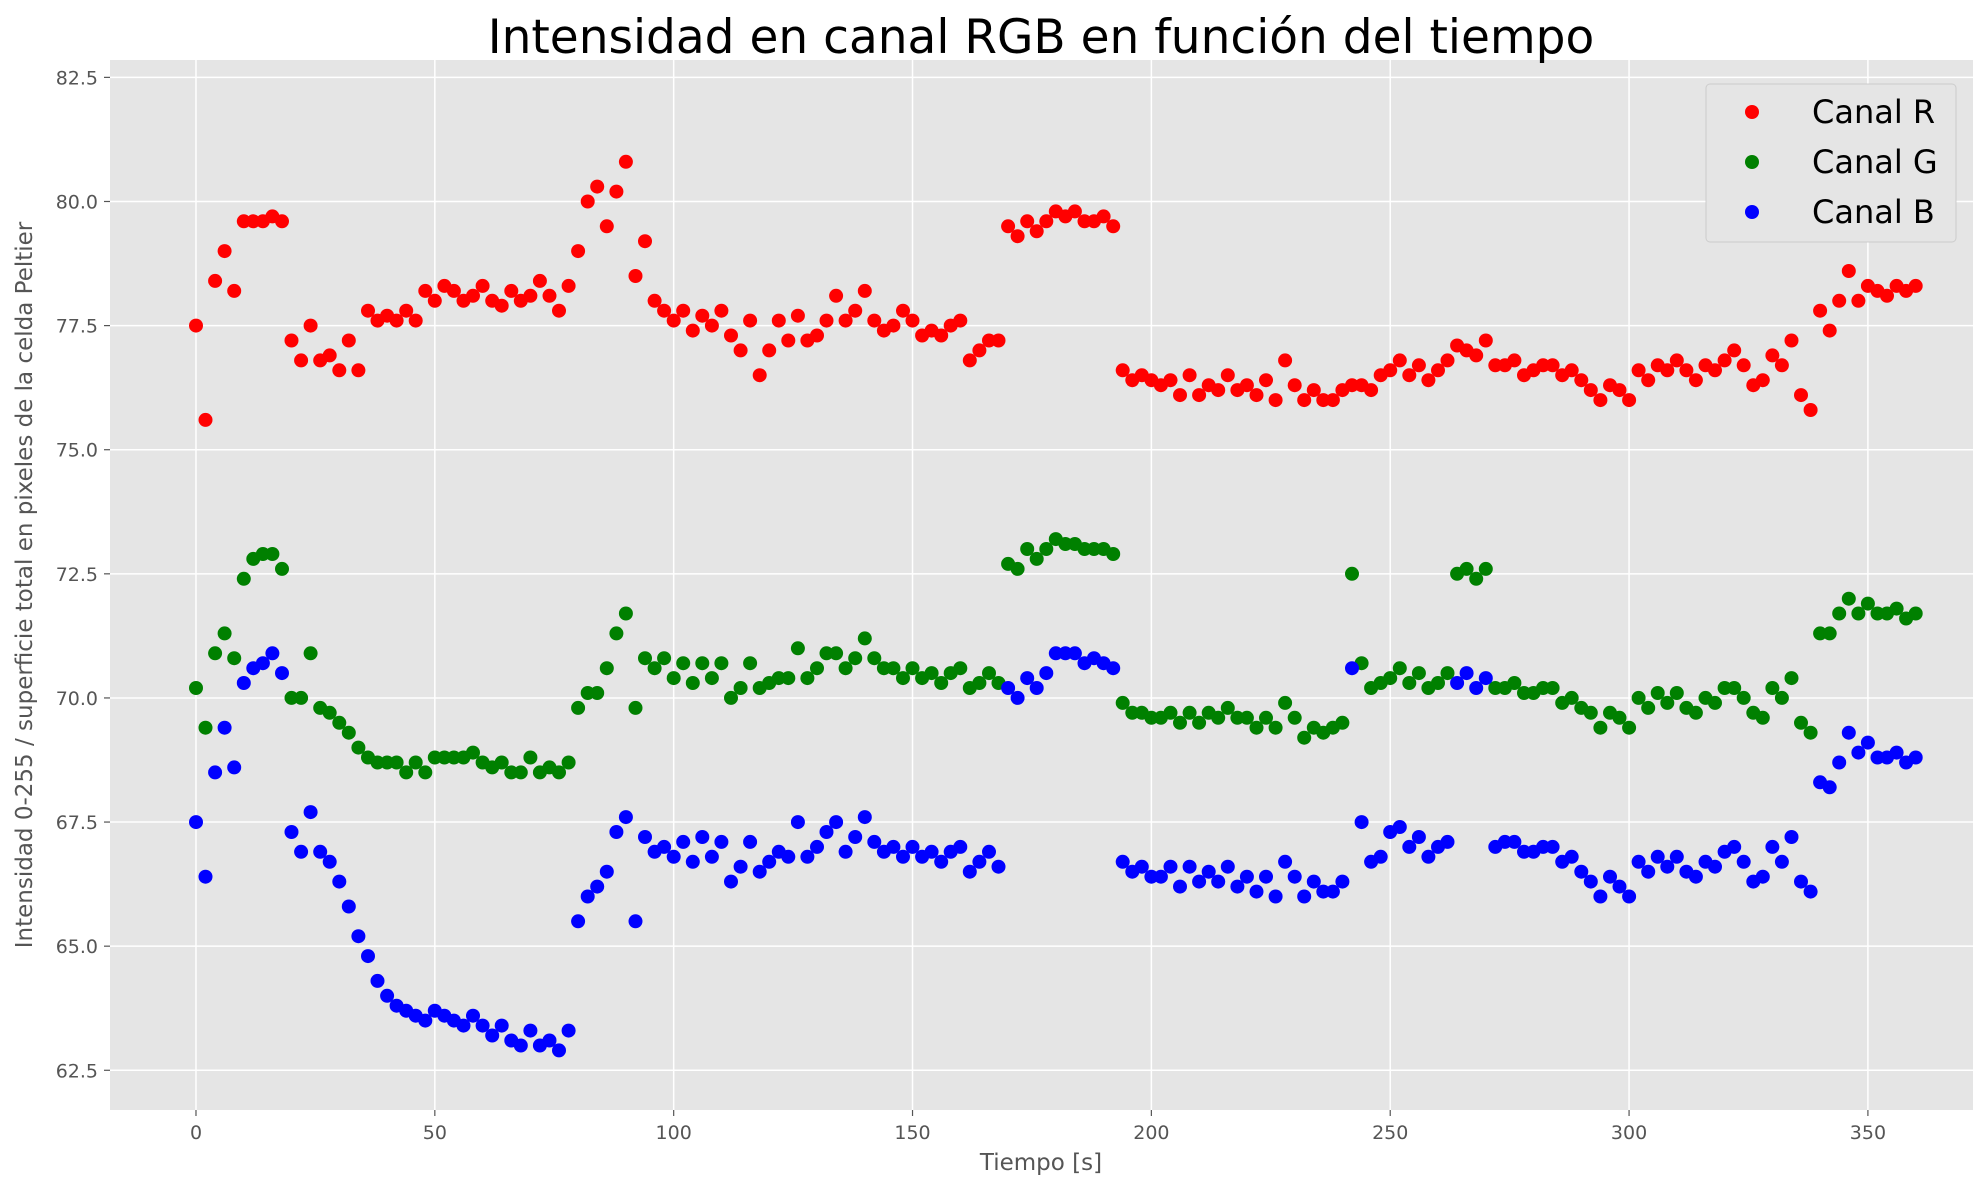  Describe the element at coordinates (1873, 212) in the screenshot. I see `legend-label-canal-b: Canal B` at that location.